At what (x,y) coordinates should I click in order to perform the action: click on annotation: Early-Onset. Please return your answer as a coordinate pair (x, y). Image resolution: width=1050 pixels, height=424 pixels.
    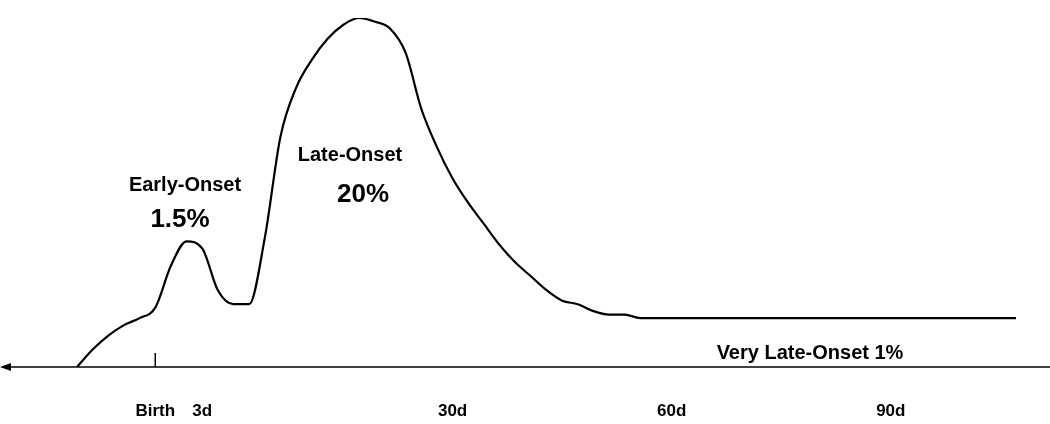
    Looking at the image, I should click on (185, 183).